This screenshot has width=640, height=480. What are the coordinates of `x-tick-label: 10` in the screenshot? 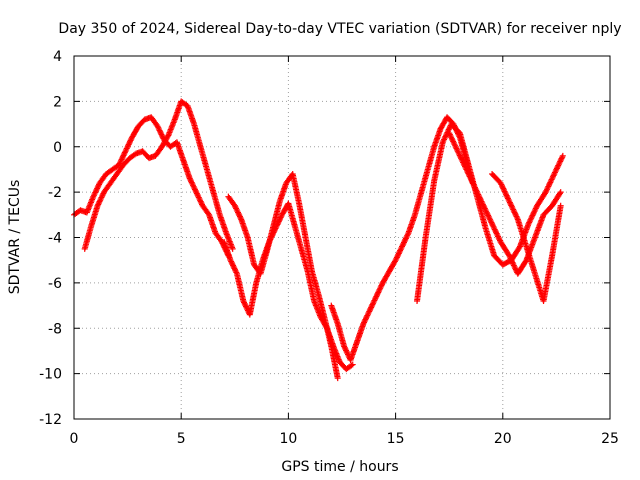 It's located at (288, 439).